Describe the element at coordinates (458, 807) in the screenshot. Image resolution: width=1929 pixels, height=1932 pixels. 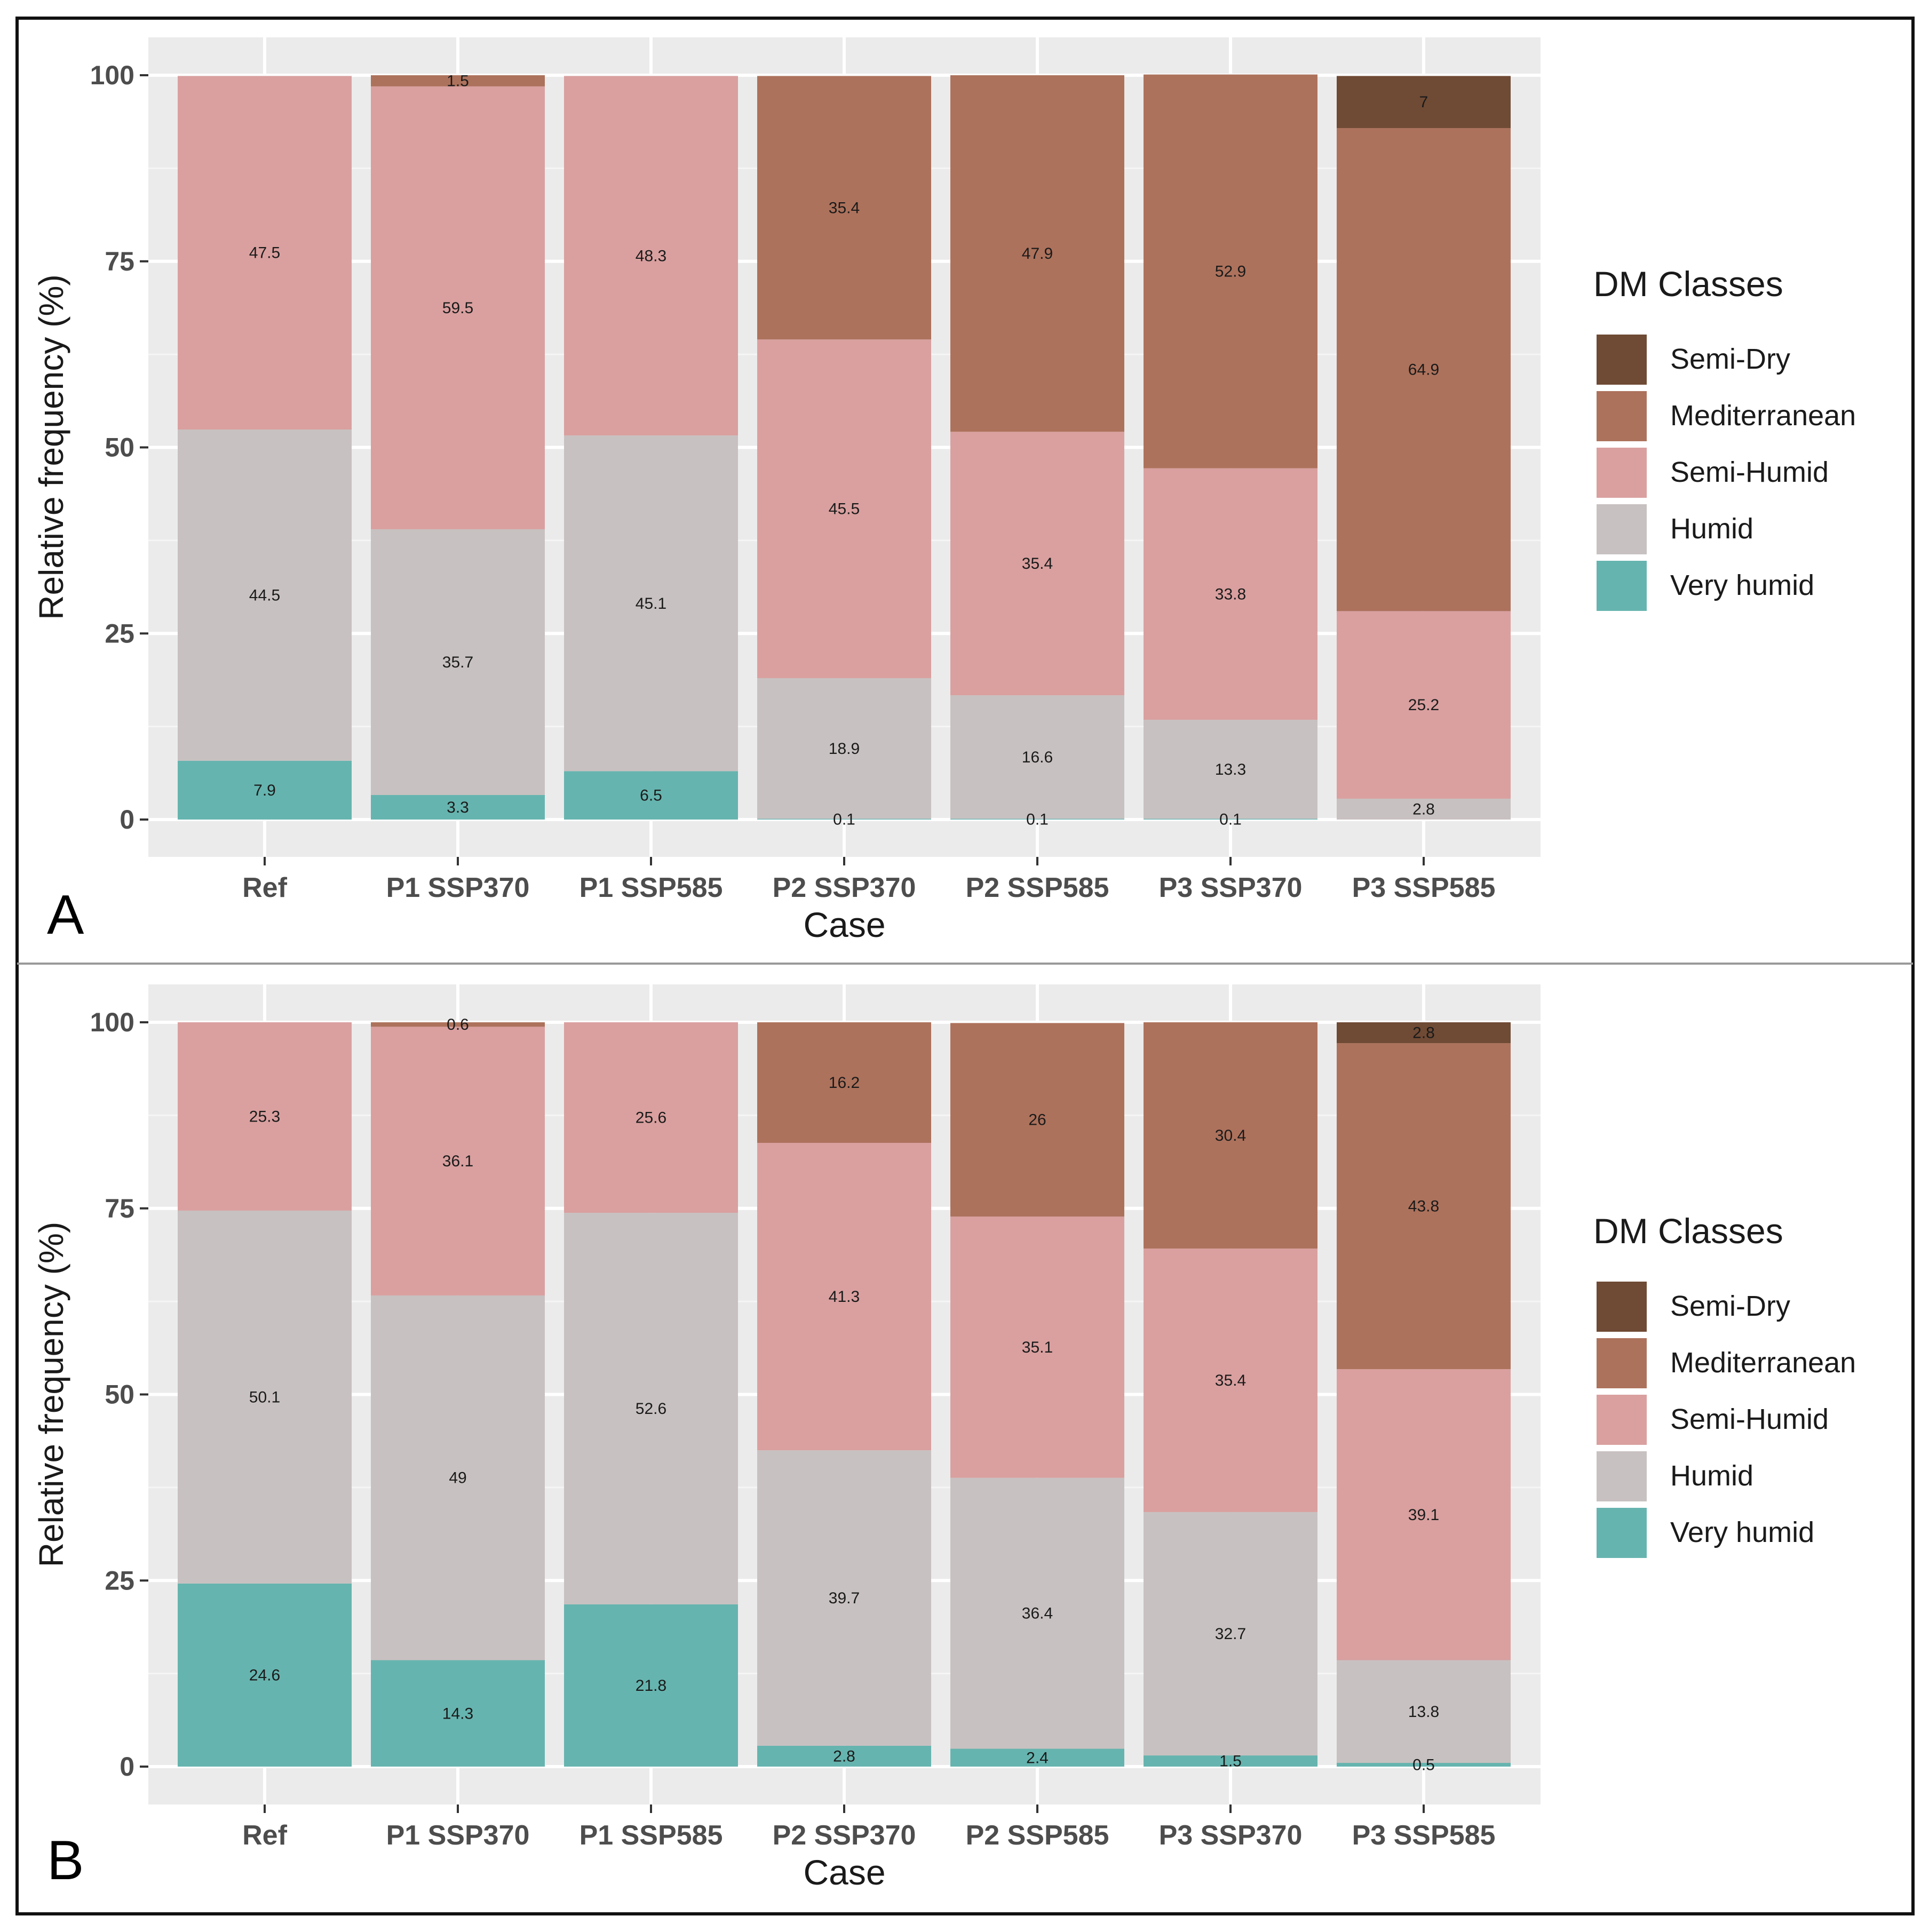
I see `bar-value-label: 3.3` at that location.